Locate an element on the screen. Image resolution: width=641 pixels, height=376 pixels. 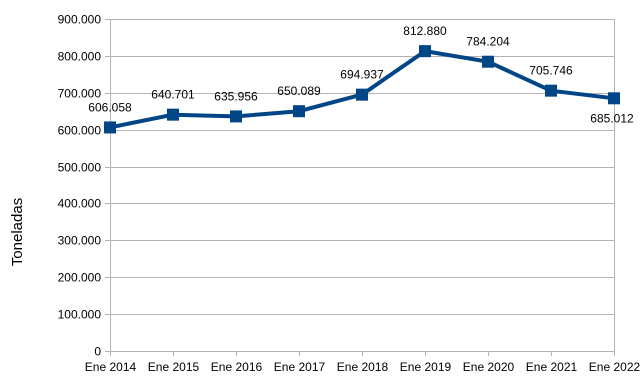
y-tick-label: 900.000 is located at coordinates (80, 20).